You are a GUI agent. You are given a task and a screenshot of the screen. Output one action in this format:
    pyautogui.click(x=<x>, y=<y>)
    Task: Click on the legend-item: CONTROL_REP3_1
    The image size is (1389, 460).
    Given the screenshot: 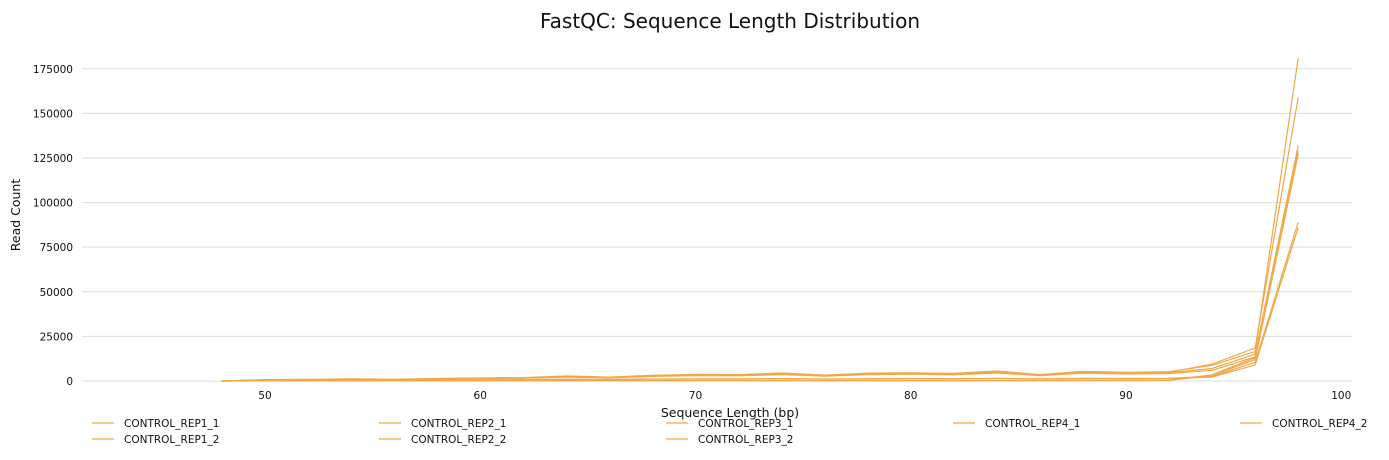 What is the action you would take?
    pyautogui.click(x=729, y=424)
    